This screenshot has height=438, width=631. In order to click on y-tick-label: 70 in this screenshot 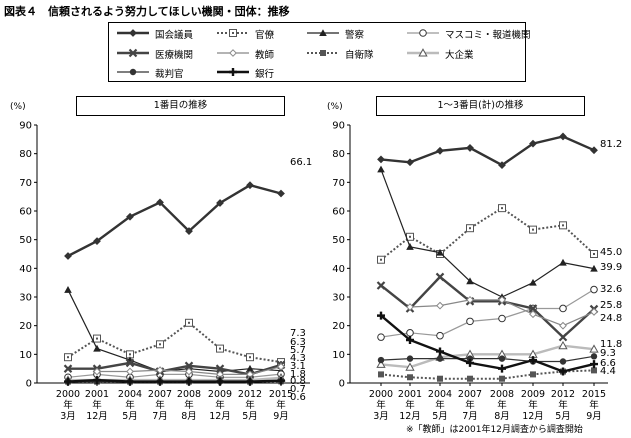, I will do `click(338, 183)`.